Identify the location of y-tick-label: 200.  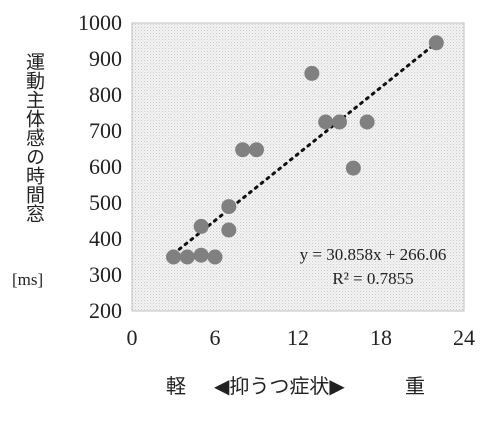
(105, 310).